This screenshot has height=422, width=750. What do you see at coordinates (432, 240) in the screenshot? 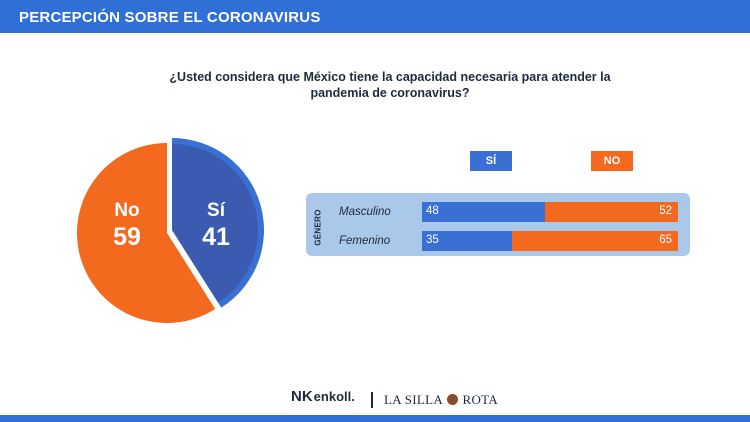
I see `value-si-femenino: 35` at bounding box center [432, 240].